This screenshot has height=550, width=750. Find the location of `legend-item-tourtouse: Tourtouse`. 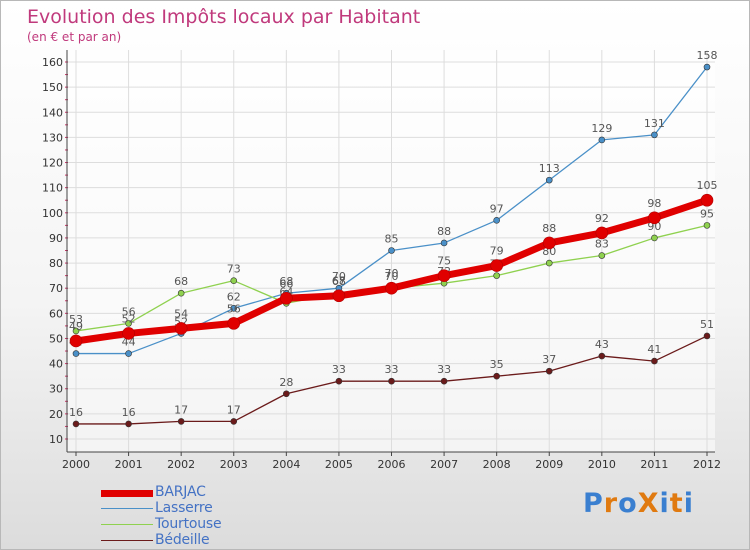

legend-item-tourtouse: Tourtouse is located at coordinates (201, 524).